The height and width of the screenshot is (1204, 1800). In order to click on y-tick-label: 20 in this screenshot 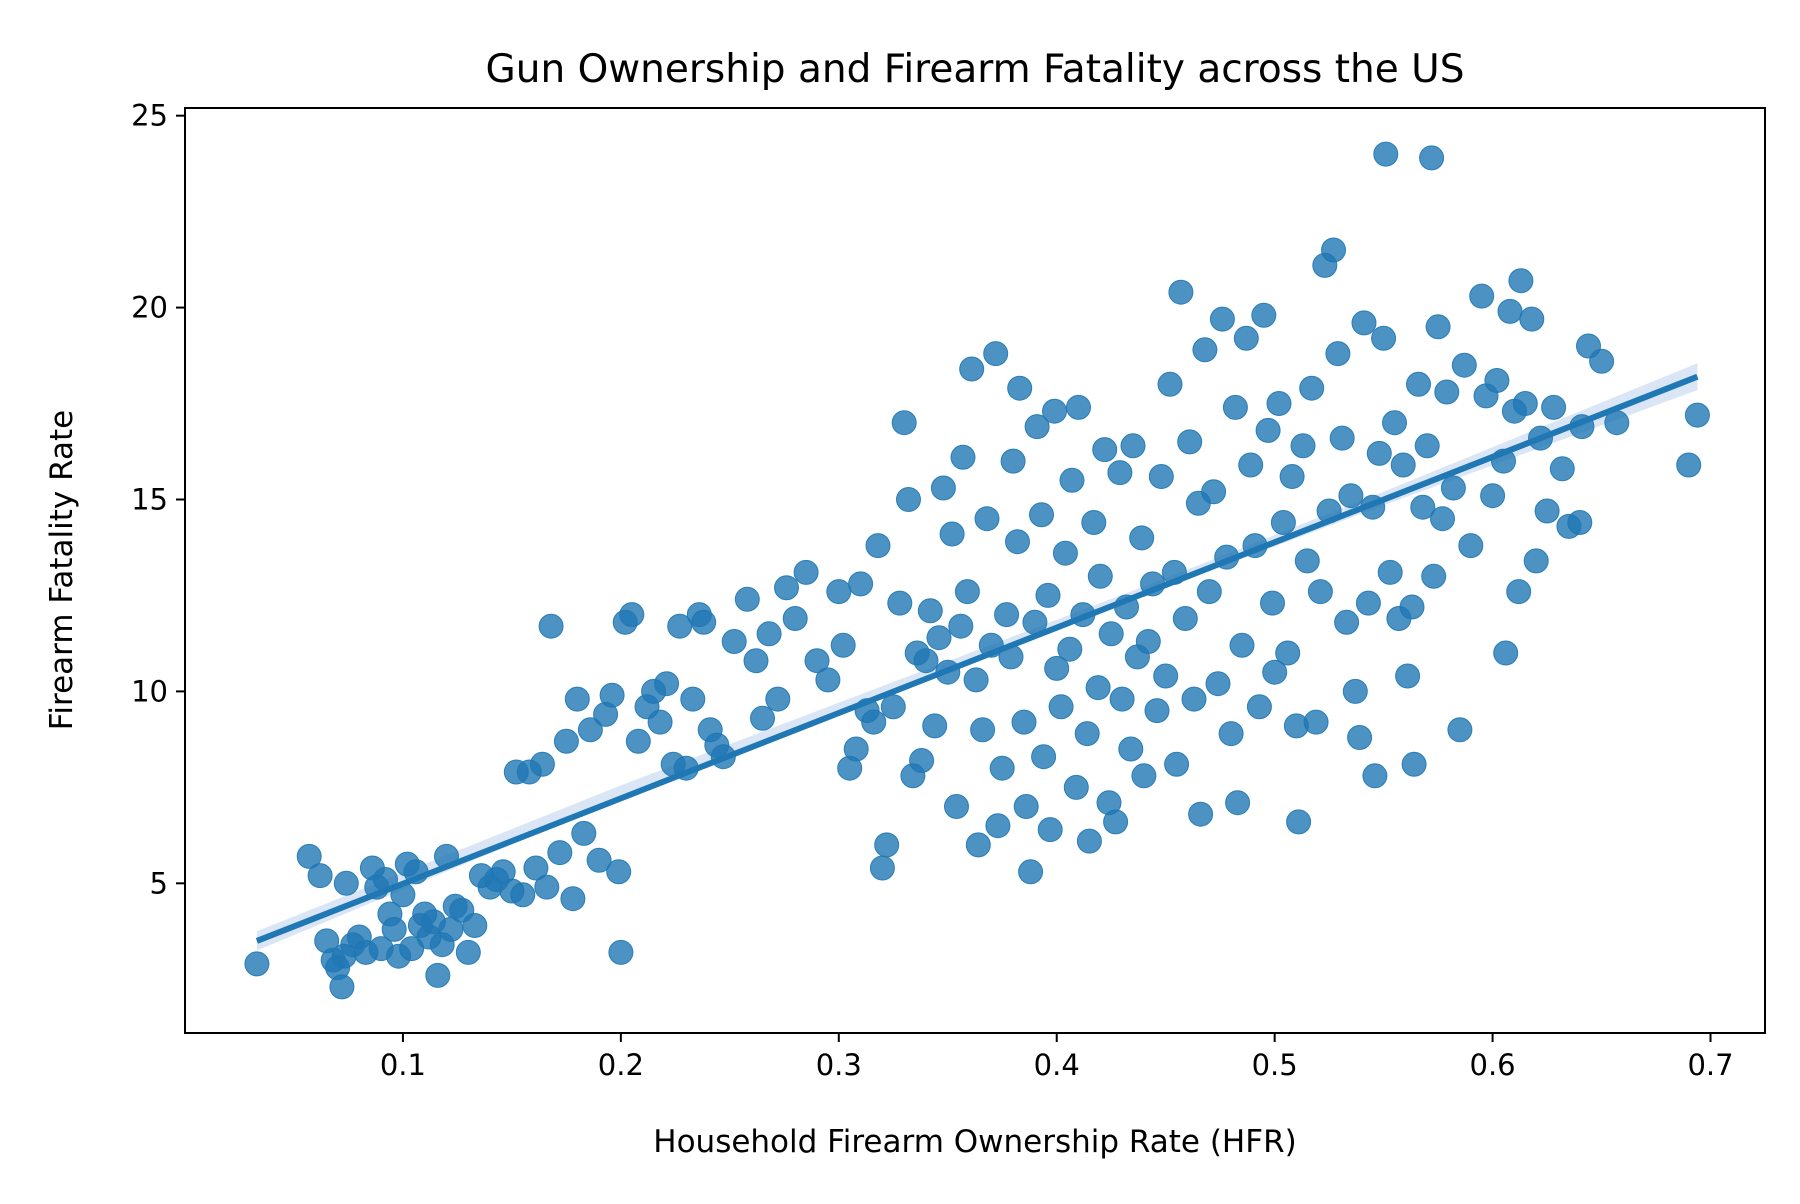, I will do `click(149, 308)`.